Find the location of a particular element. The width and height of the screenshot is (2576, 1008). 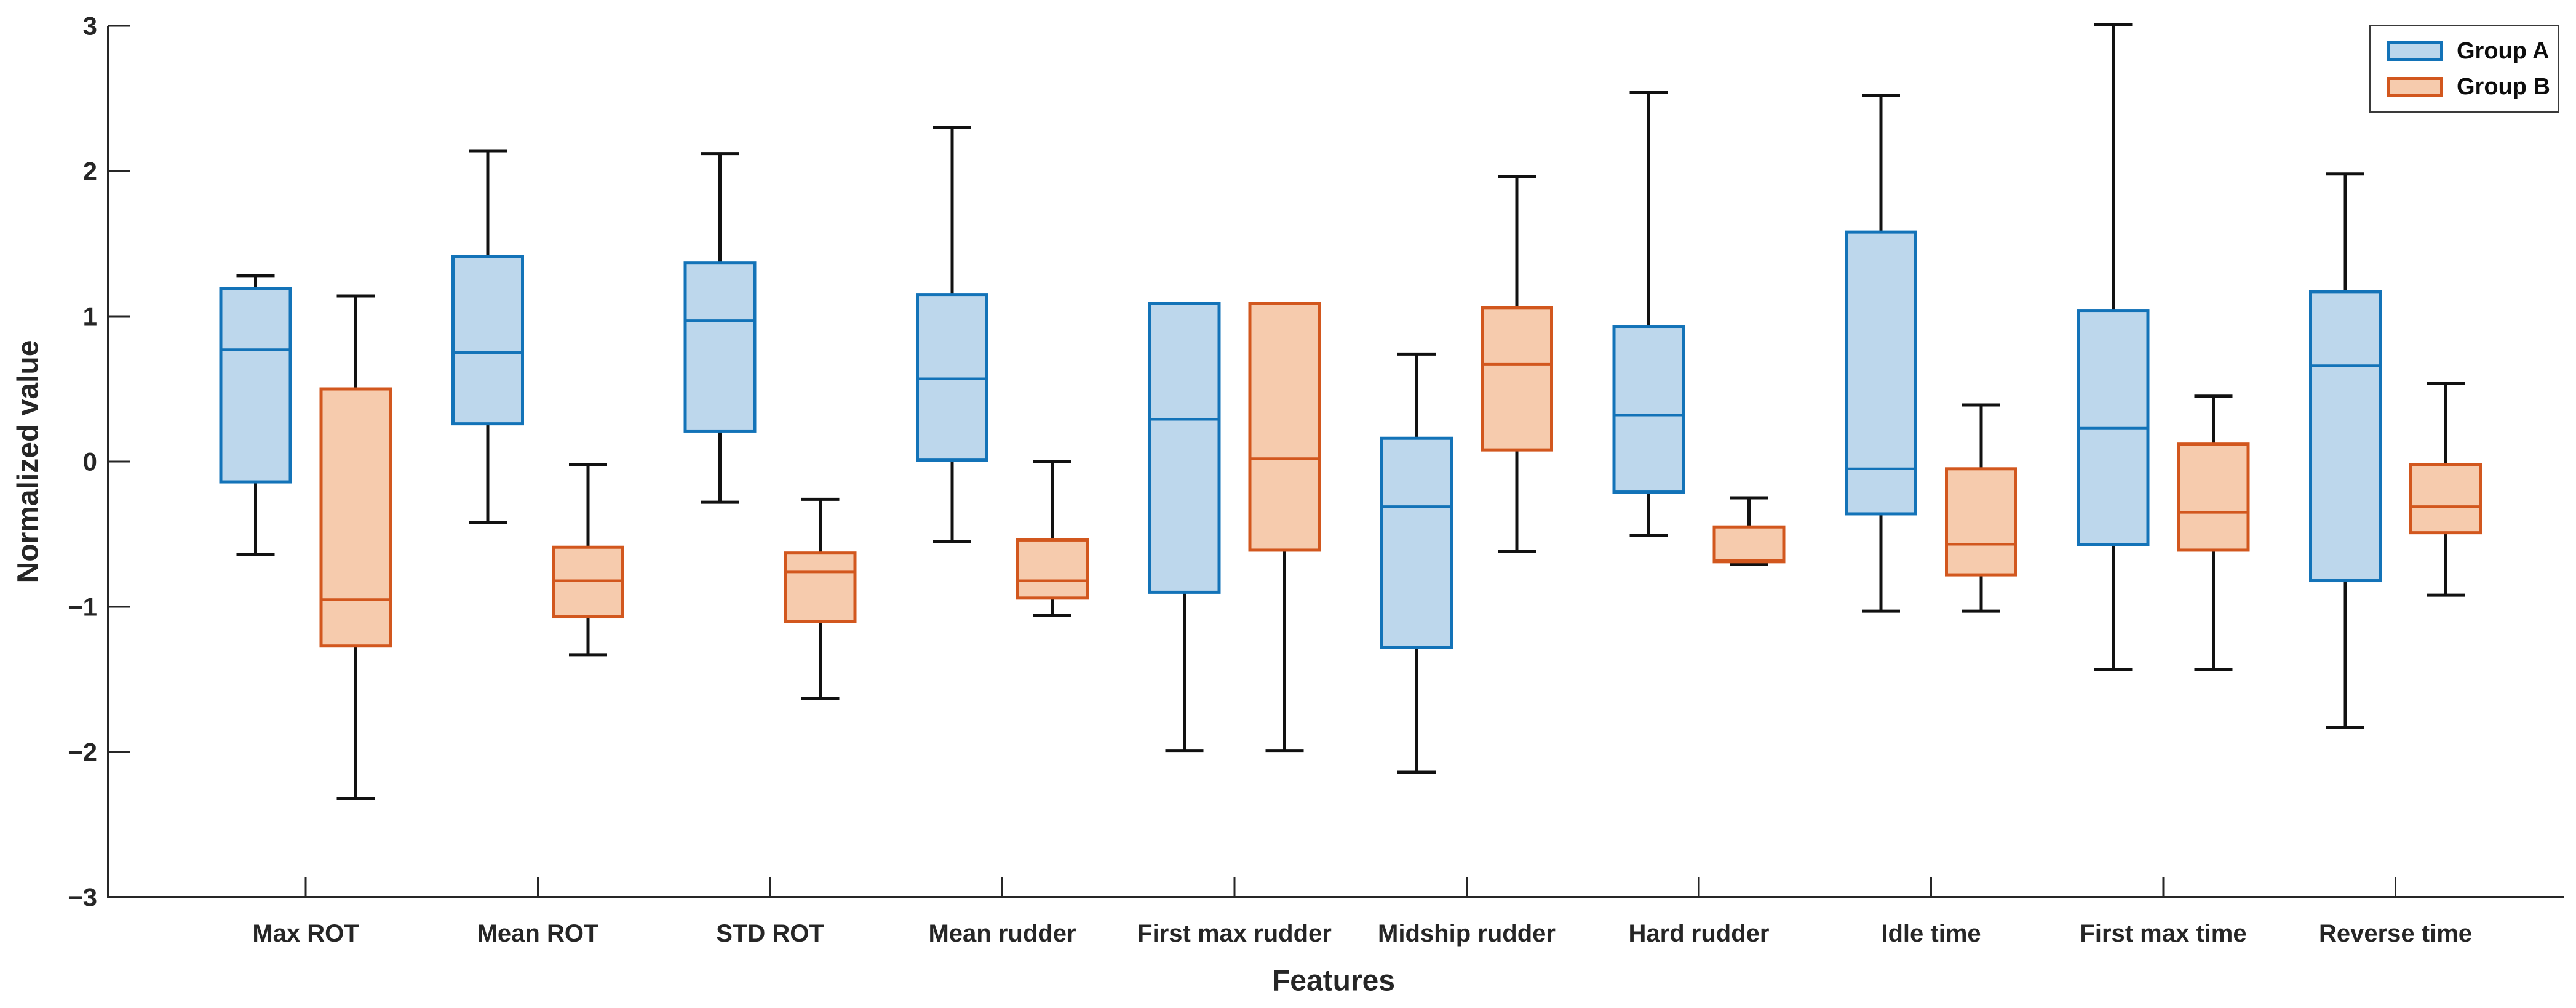

y-axis-title: Normalized value is located at coordinates (28, 461).